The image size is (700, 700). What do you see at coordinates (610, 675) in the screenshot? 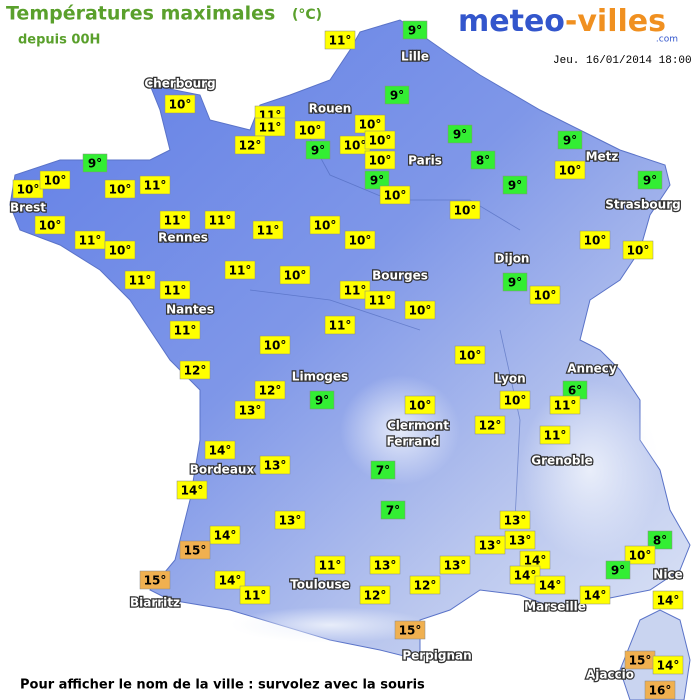
I see `city-name: Ajaccio` at bounding box center [610, 675].